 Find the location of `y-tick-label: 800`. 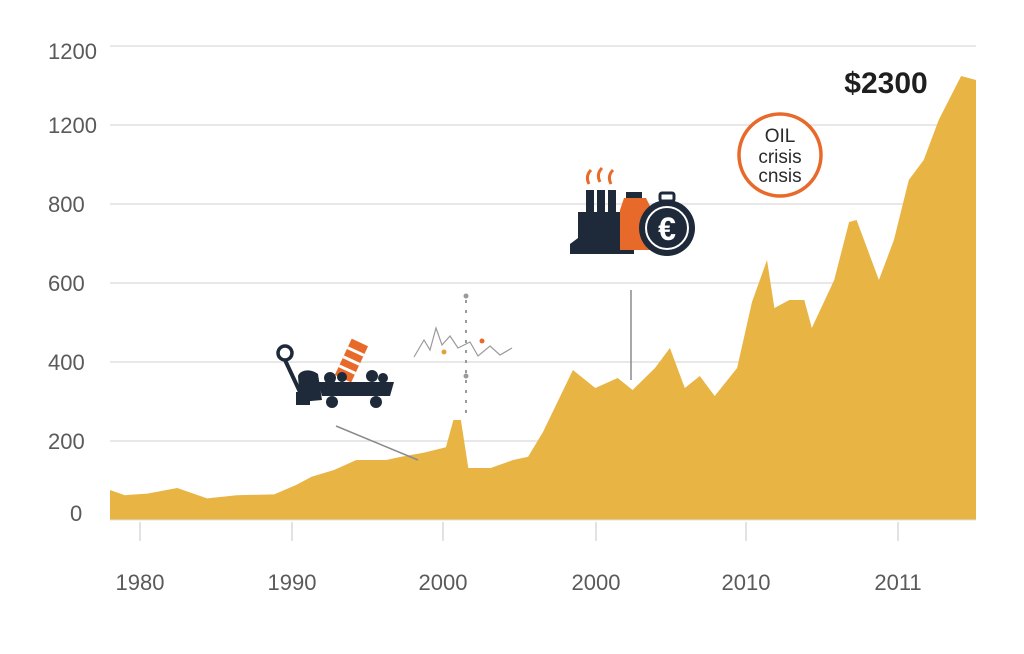

y-tick-label: 800 is located at coordinates (66, 204).